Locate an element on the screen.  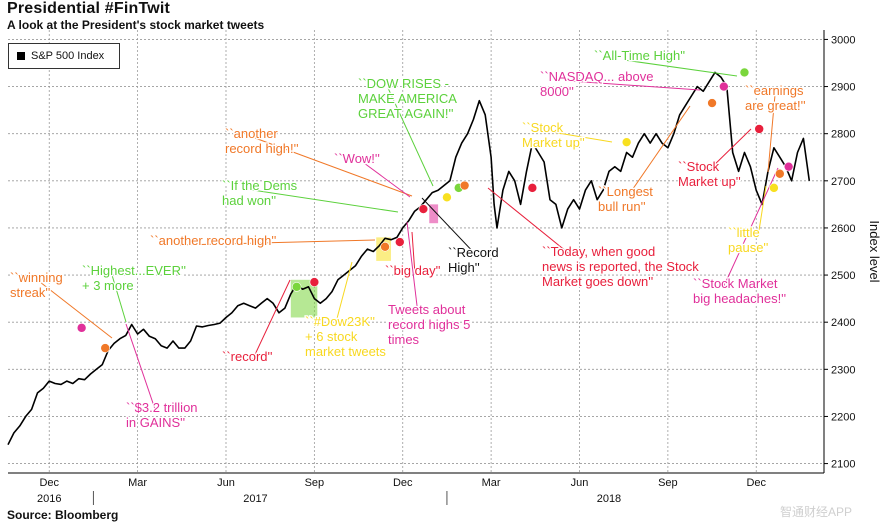
watermark: 智通财经APP is located at coordinates (816, 512).